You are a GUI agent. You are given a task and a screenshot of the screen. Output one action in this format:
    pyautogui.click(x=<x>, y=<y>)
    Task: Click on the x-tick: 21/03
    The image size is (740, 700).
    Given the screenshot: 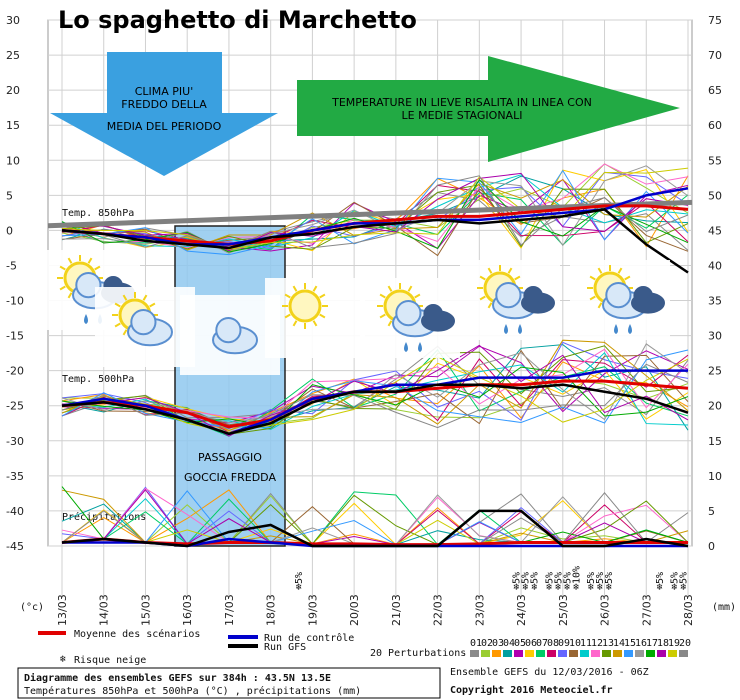 What is the action you would take?
    pyautogui.click(x=396, y=610)
    